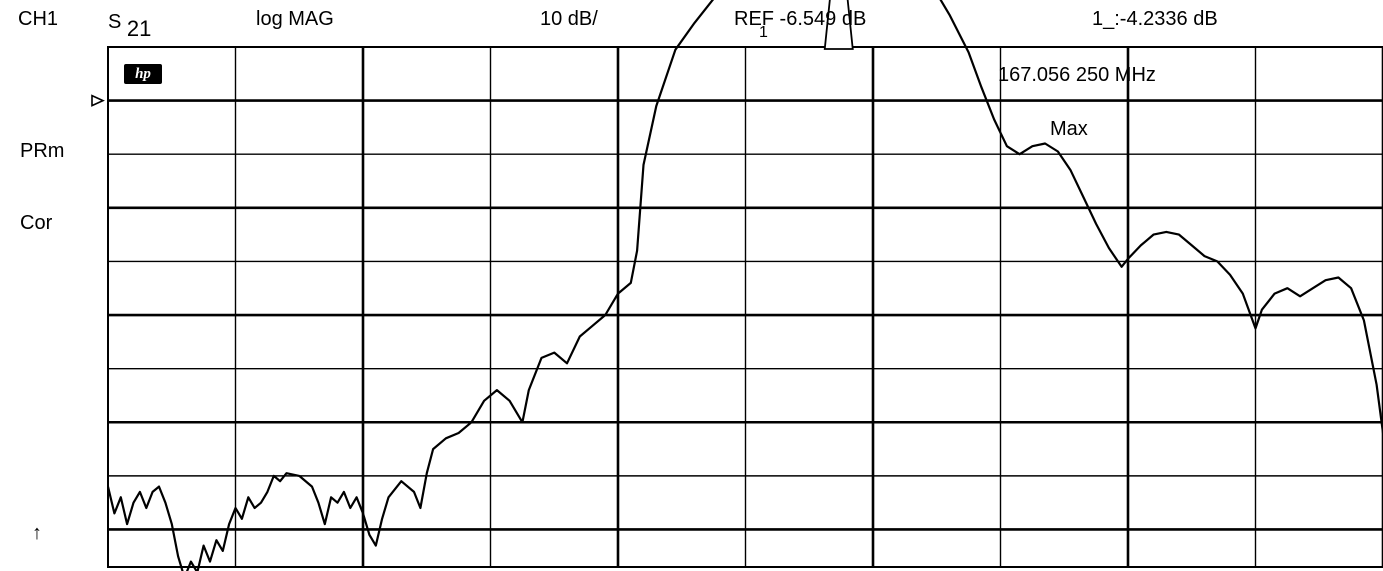 The height and width of the screenshot is (571, 1383). Describe the element at coordinates (42, 151) in the screenshot. I see `prm-label: PRm` at that location.